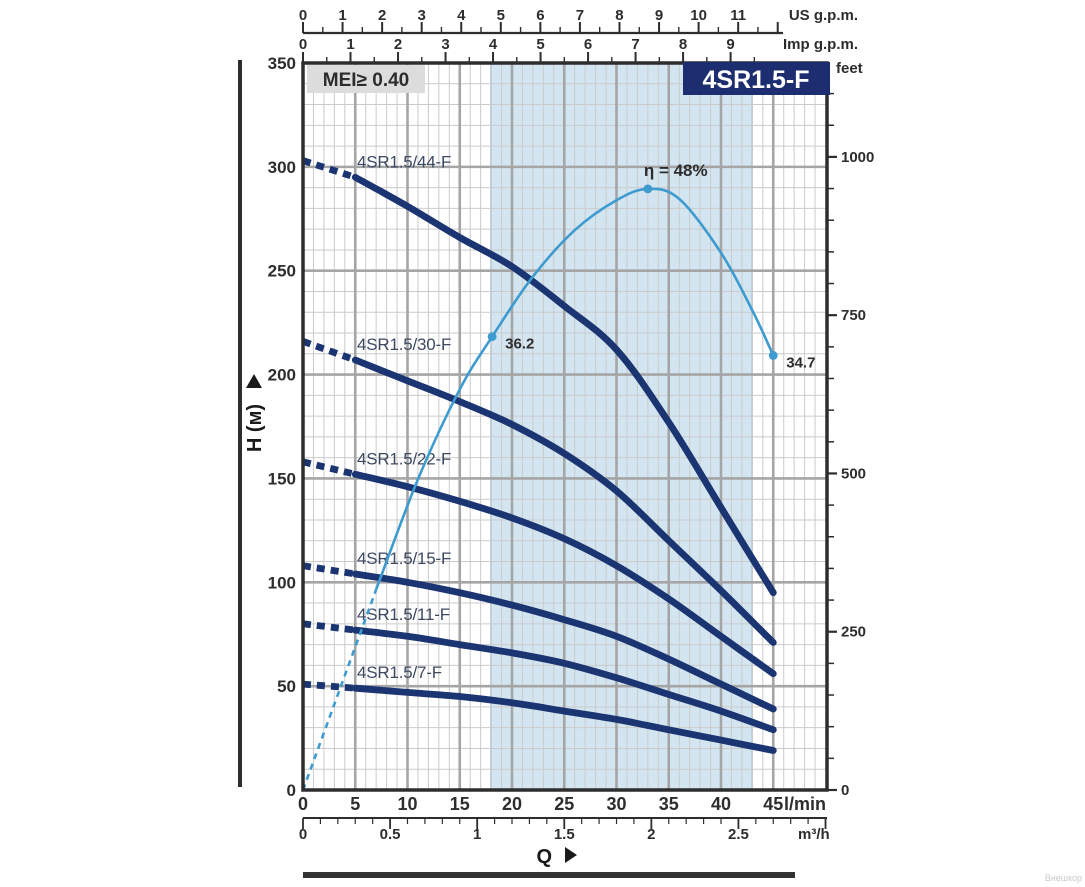 The width and height of the screenshot is (1085, 887). Describe the element at coordinates (823, 15) in the screenshot. I see `us-gpm-unit-label: US g.p.m.` at that location.